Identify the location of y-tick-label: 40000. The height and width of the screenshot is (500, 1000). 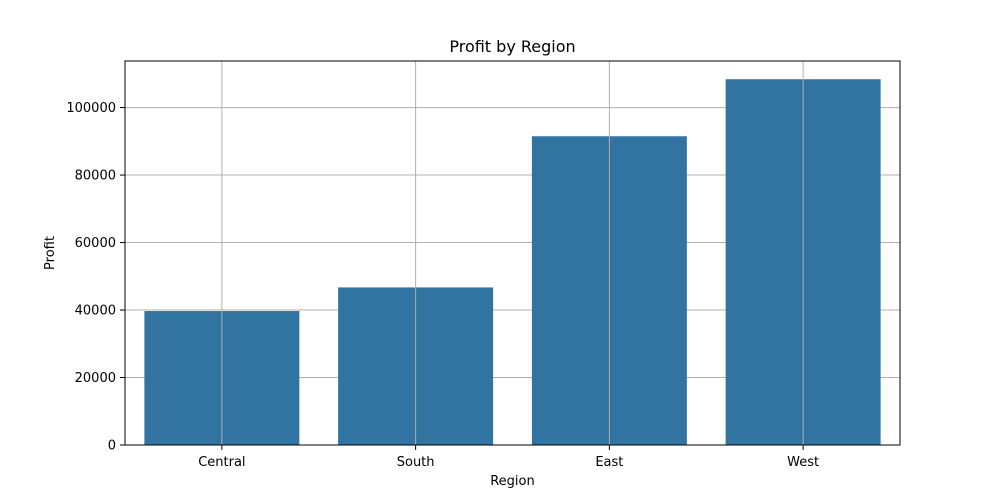
(95, 311).